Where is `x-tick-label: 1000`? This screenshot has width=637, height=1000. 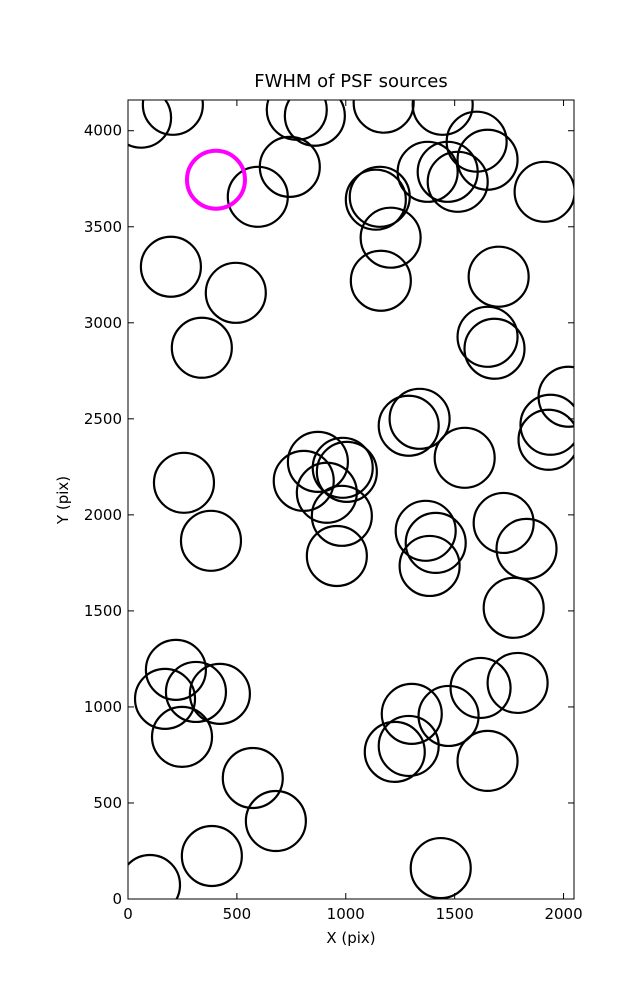 x-tick-label: 1000 is located at coordinates (346, 914).